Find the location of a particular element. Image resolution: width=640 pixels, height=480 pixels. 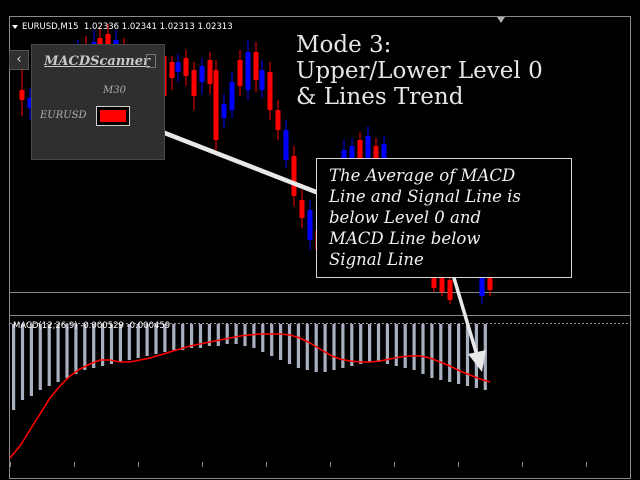

ohlc-values: 1.02336 1.02341 1.02313 1.02313 is located at coordinates (158, 27).